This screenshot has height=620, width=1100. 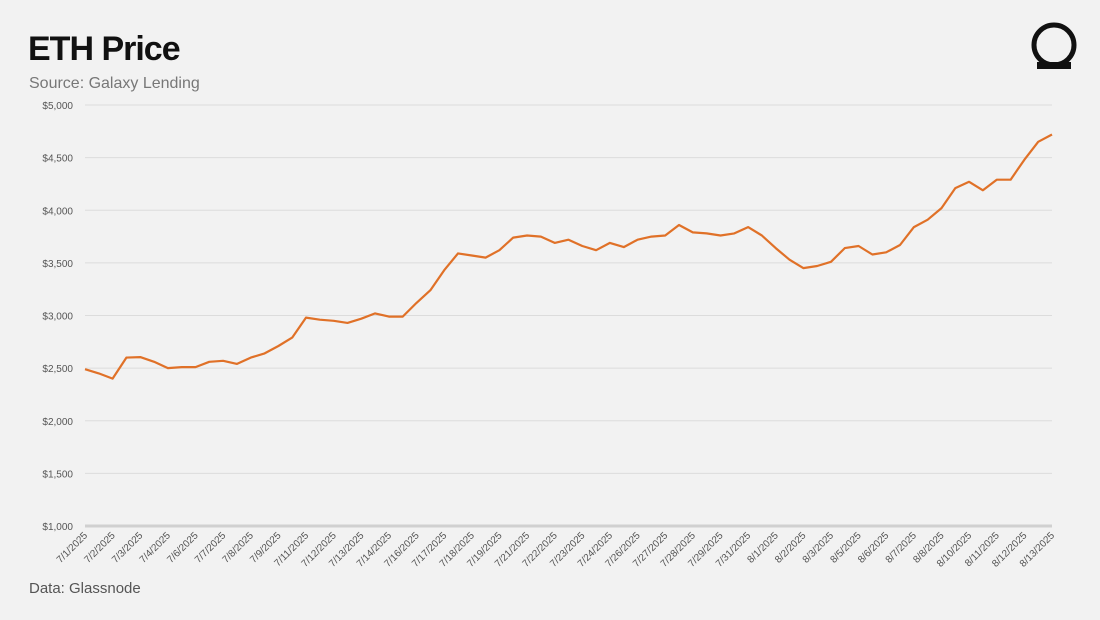 I want to click on y-tick-label: $3,000, so click(x=57, y=317).